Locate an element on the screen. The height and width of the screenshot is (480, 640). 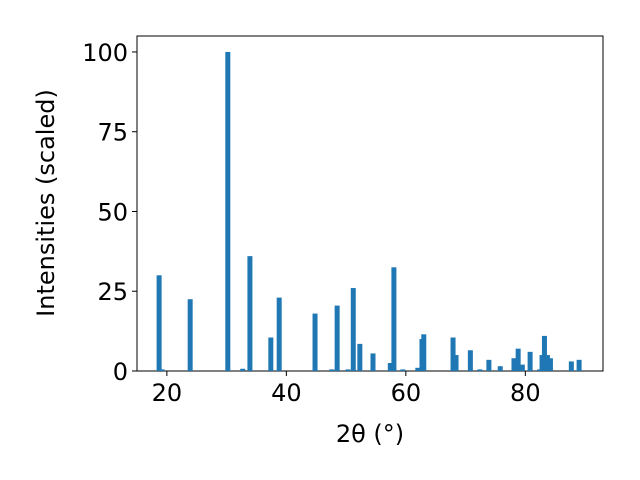
y-tick-label: 100 is located at coordinates (105, 53).